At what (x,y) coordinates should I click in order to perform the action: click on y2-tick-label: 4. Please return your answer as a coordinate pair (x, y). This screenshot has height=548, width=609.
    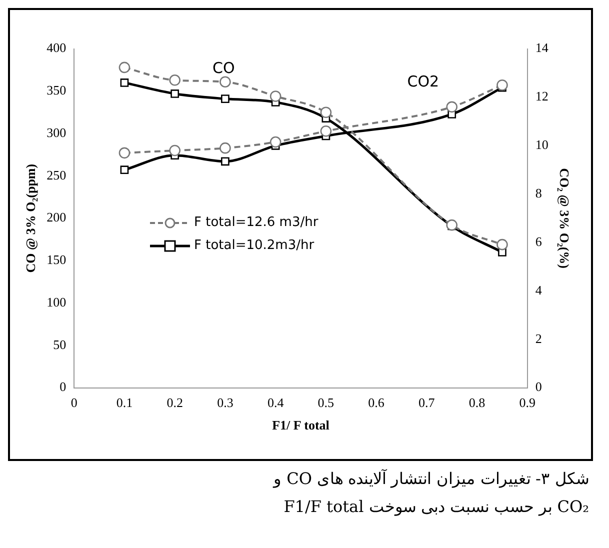
    Looking at the image, I should click on (538, 290).